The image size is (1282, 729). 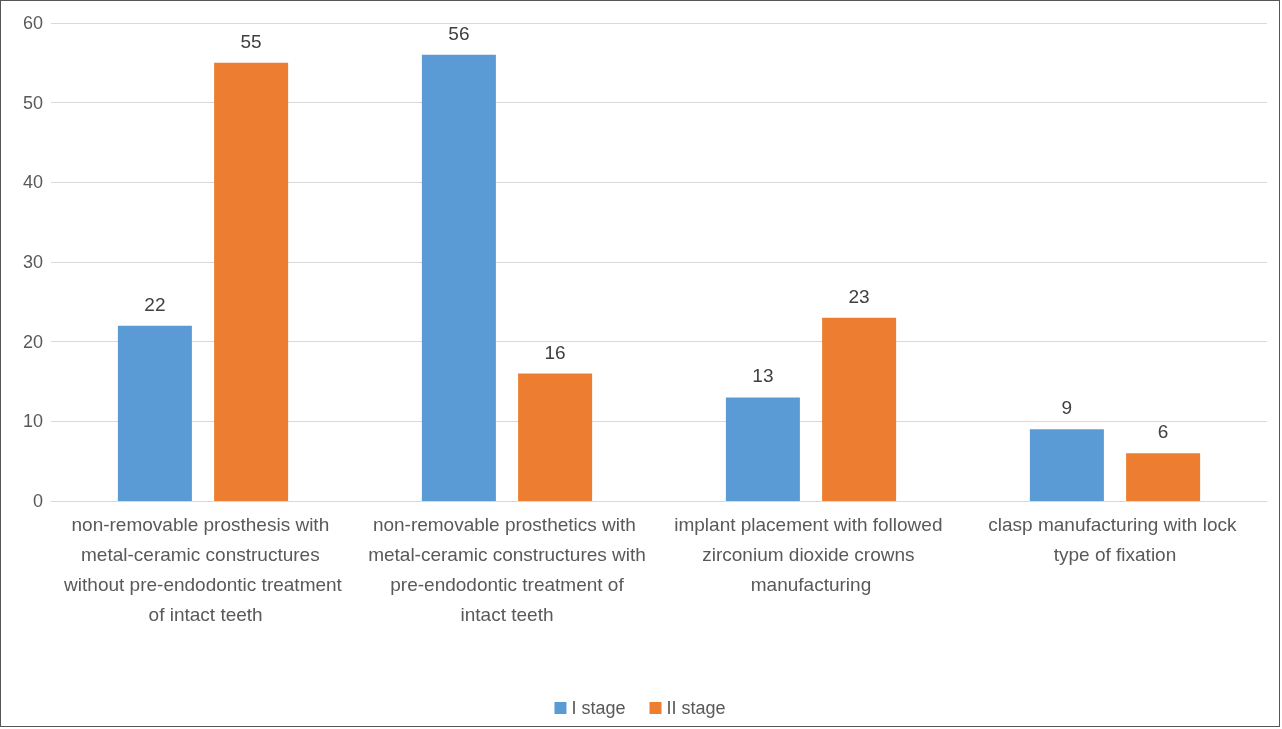 I want to click on y-tick-label: 20, so click(x=32, y=341).